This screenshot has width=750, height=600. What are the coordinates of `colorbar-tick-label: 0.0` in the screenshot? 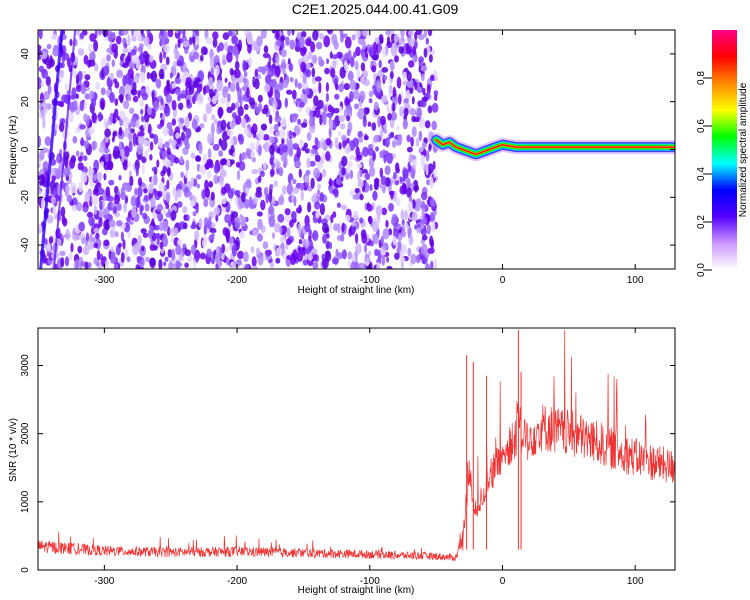 It's located at (701, 270).